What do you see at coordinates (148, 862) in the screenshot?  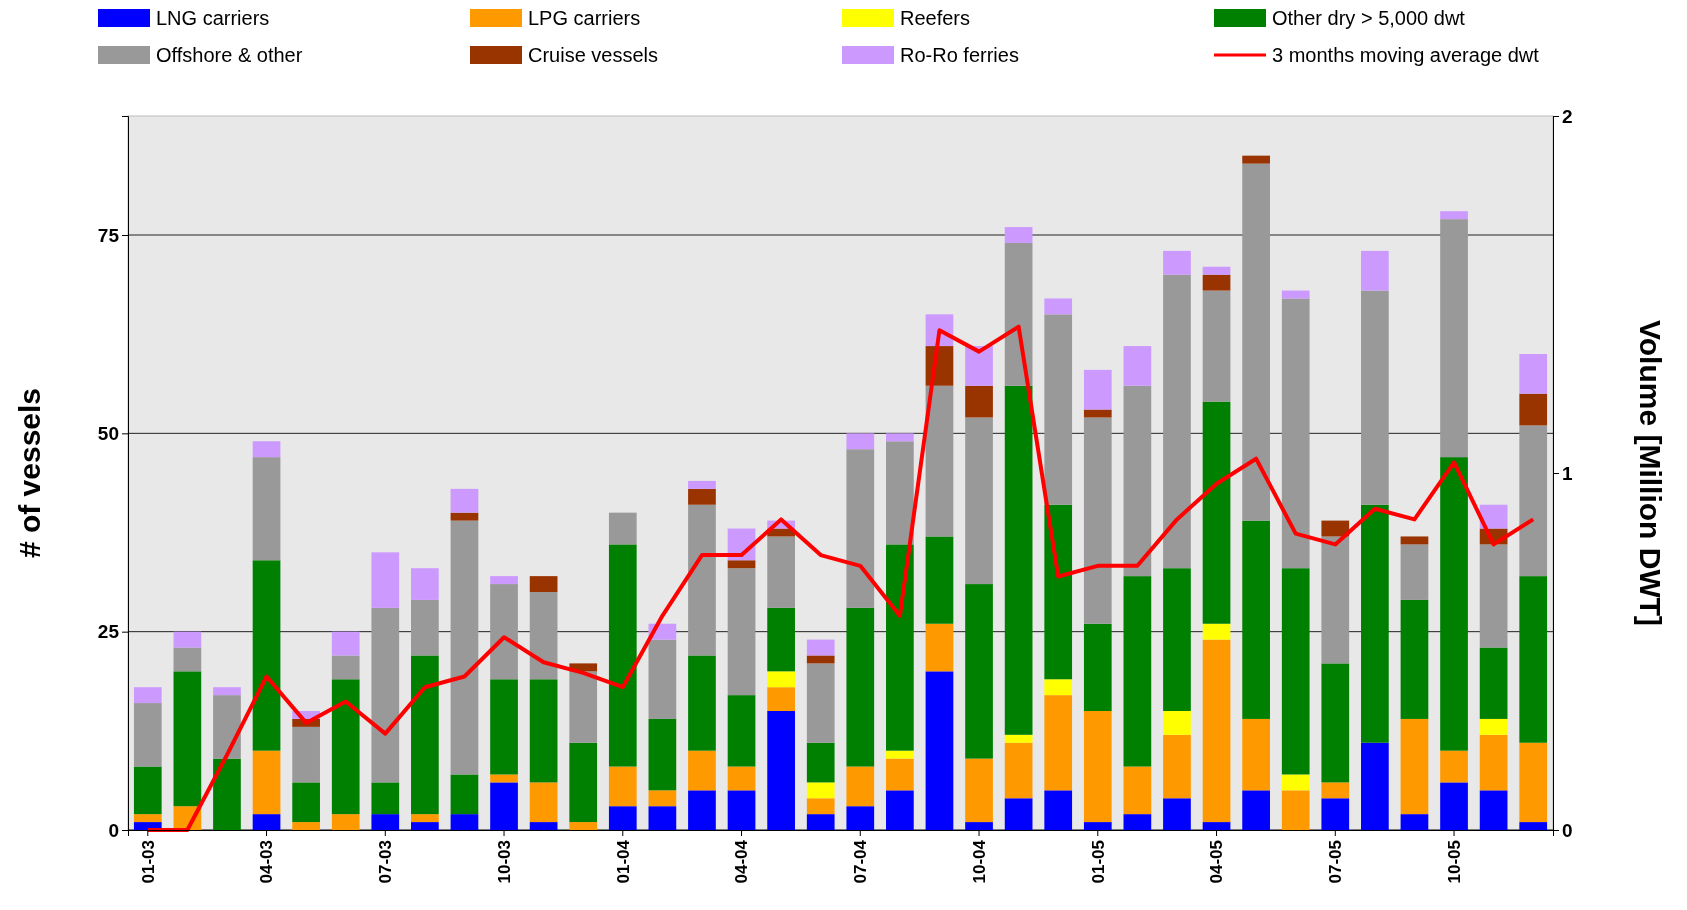 I see `x-tick-label: 01-03` at bounding box center [148, 862].